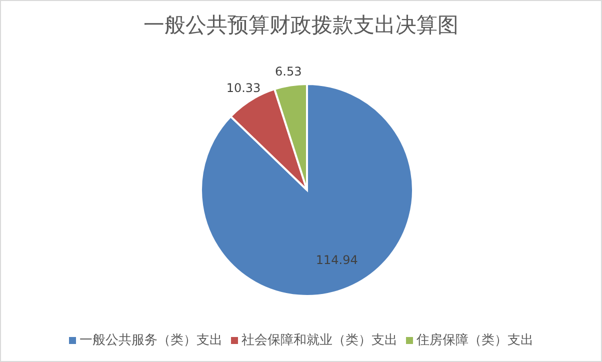 The image size is (602, 362). I want to click on legend-label: 一般公共服务（类）支出, so click(151, 340).